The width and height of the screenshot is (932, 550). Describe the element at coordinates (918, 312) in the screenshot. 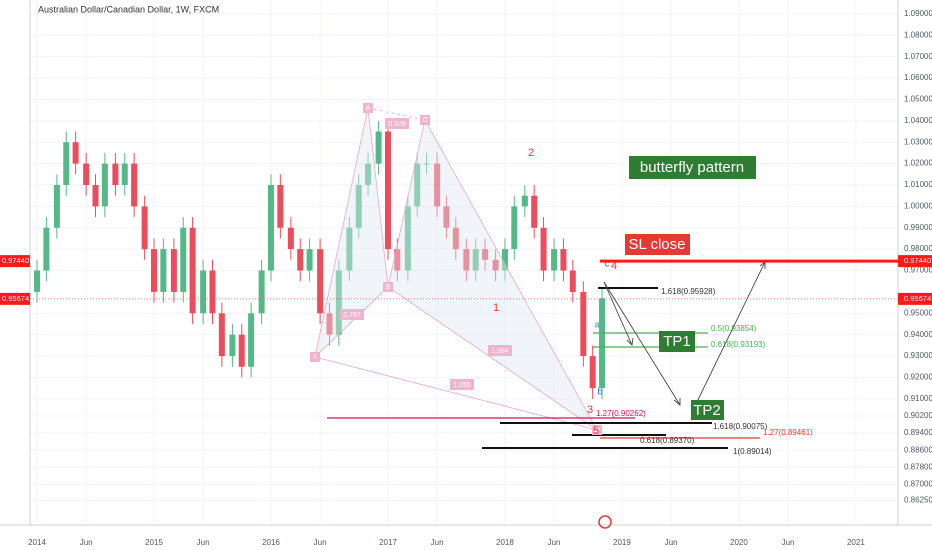

I see `y-tick-label: 0.95000` at that location.